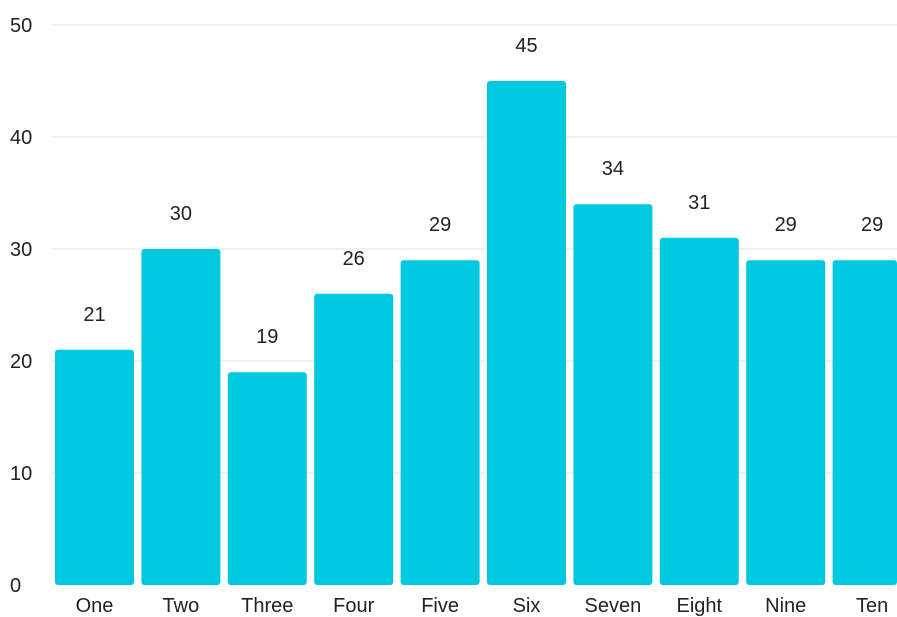  I want to click on x-tick-label-eight: Eight, so click(700, 606).